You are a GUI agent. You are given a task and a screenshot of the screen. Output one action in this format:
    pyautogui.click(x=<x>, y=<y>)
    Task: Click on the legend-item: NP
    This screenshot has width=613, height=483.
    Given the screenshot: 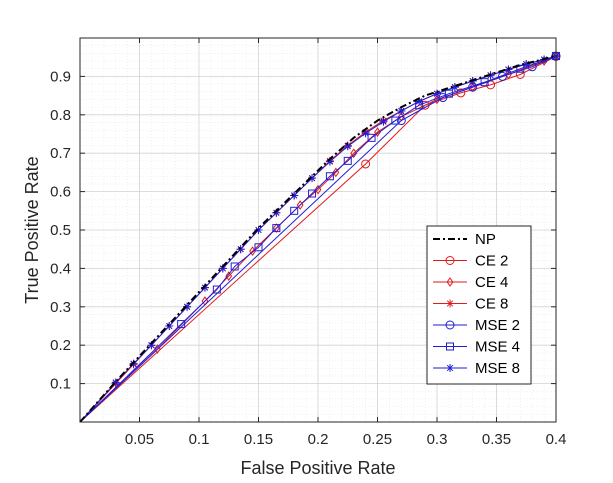 What is the action you would take?
    pyautogui.click(x=464, y=239)
    